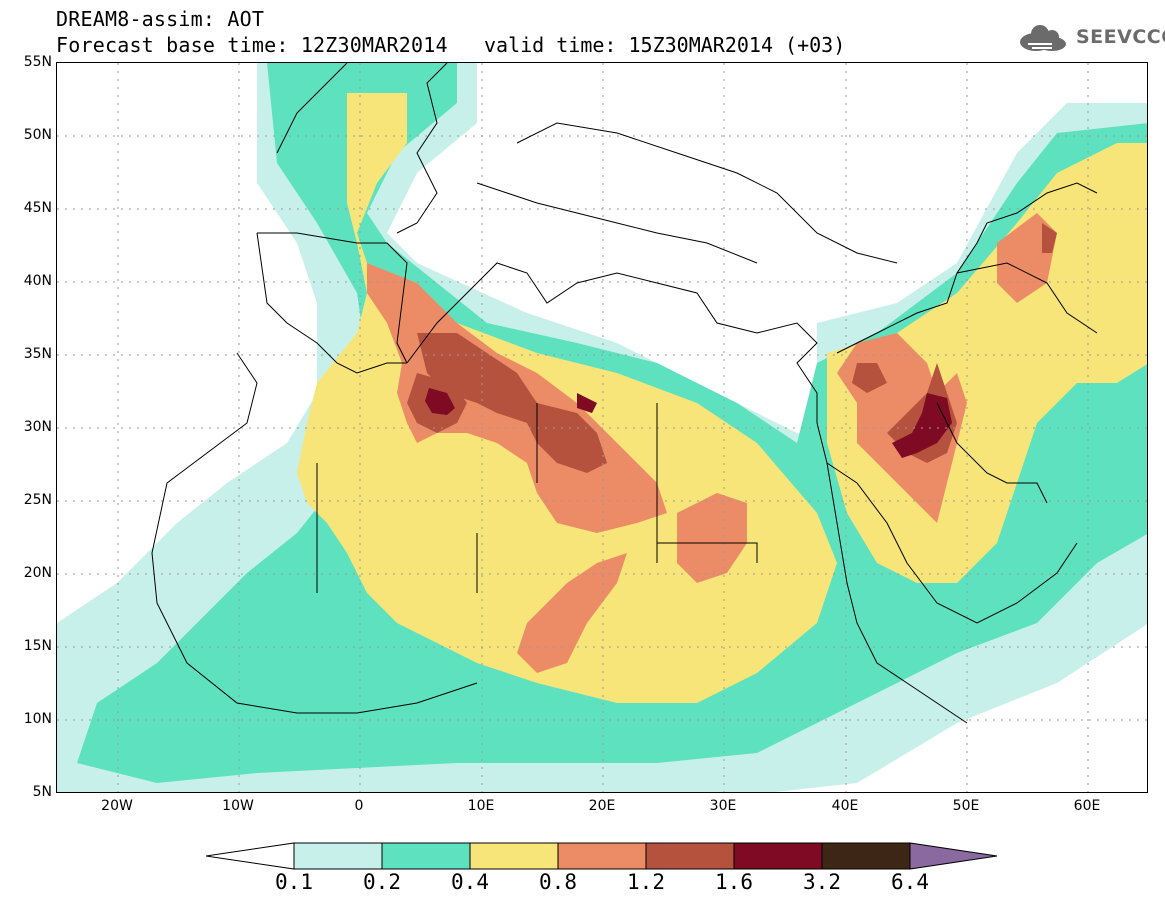 Image resolution: width=1165 pixels, height=905 pixels. I want to click on lon-label: 30E, so click(723, 806).